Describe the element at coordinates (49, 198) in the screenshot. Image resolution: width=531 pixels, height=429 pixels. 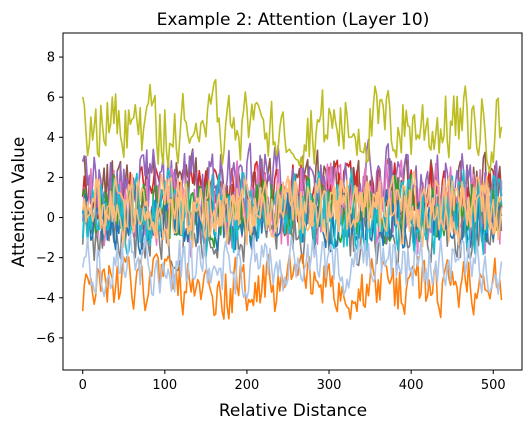
I see `y-axis: −6 −4 −2 0 2 4 6 8` at that location.